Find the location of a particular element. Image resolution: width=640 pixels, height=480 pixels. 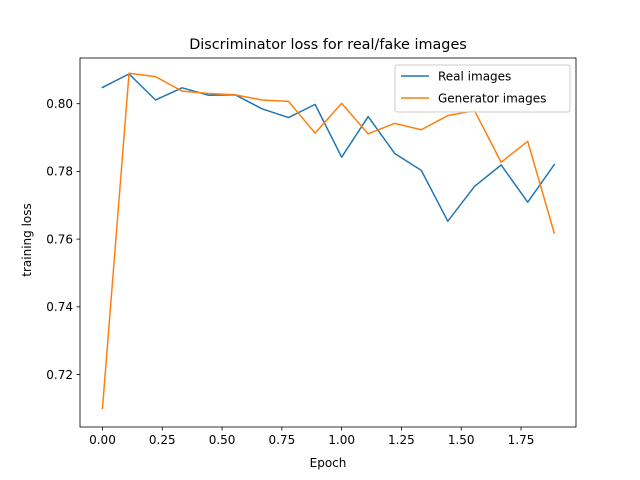

x-tick-label: 1.00 is located at coordinates (341, 440).